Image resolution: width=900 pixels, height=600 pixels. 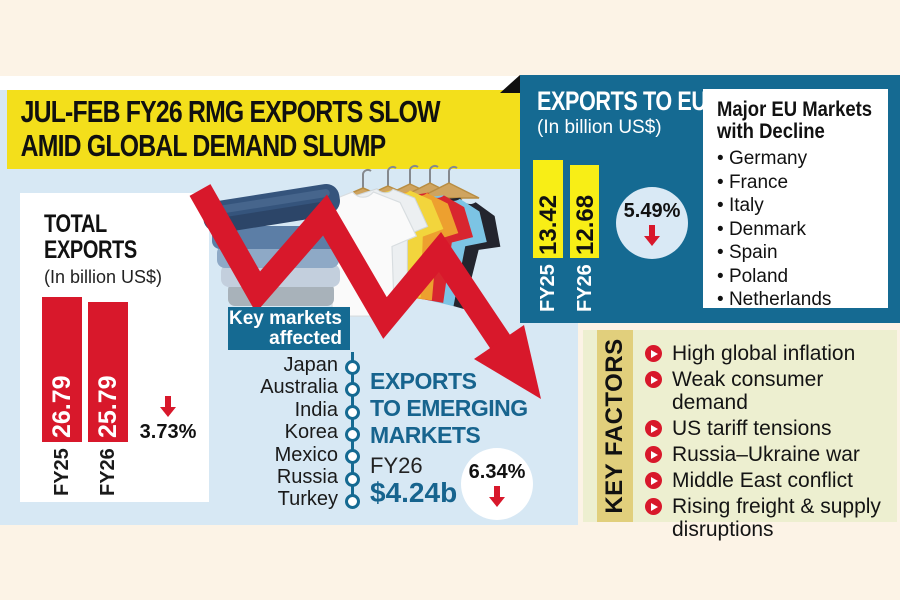 I want to click on eu-bar-fy25, so click(x=548, y=209).